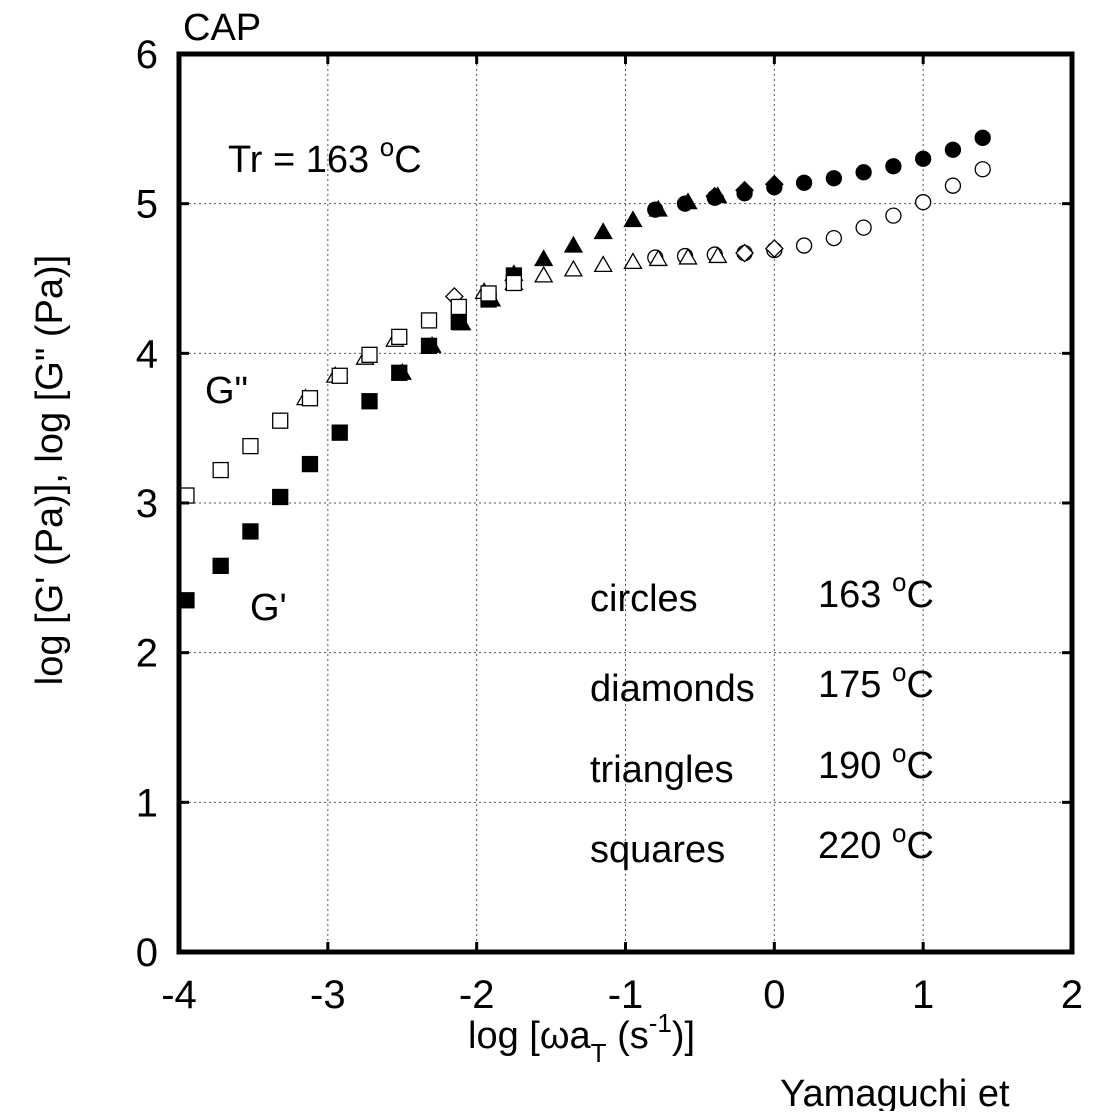  I want to click on x-axis-label-post: )], so click(683, 1036).